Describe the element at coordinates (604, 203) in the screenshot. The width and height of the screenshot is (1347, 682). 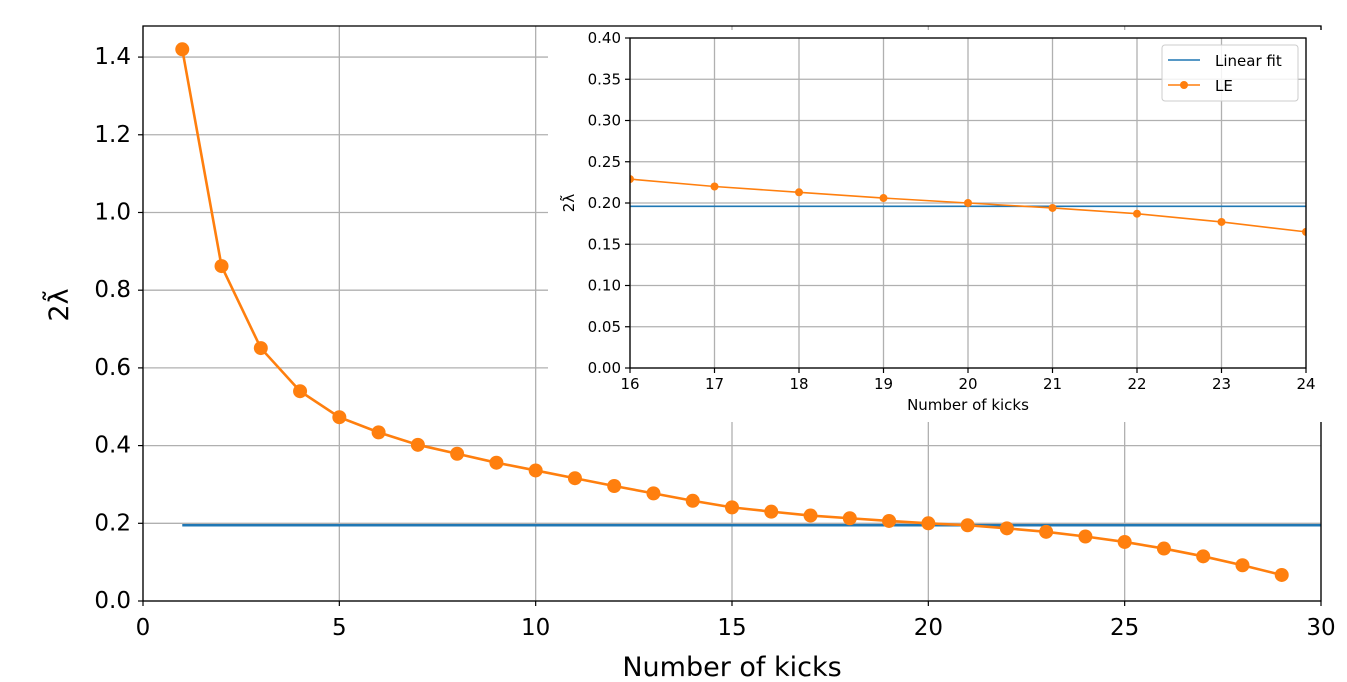
I see `inset-y-tick-label: 0.20` at that location.